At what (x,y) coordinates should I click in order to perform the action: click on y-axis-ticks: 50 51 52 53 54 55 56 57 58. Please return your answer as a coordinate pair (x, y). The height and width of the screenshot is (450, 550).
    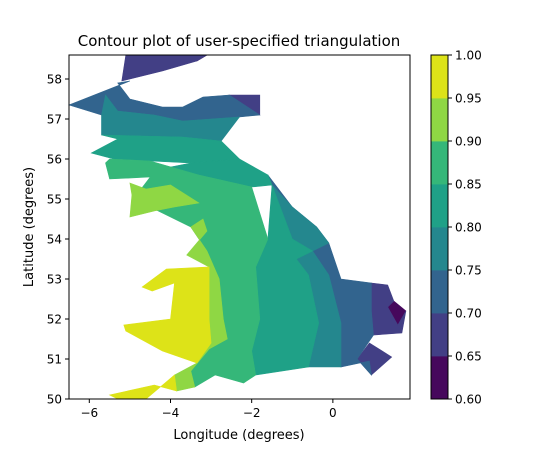
    Looking at the image, I should click on (58, 240).